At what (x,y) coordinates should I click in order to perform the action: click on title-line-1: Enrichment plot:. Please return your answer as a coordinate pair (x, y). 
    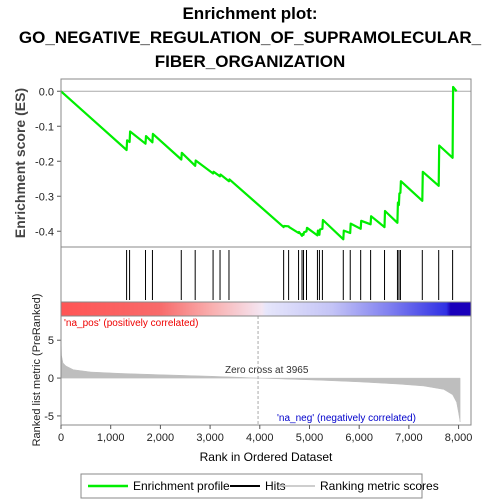
    Looking at the image, I should click on (250, 13).